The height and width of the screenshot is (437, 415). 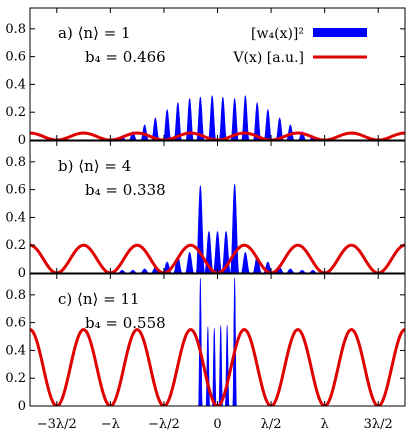 What do you see at coordinates (57, 424) in the screenshot?
I see `x-tick-label: −3λ/2` at bounding box center [57, 424].